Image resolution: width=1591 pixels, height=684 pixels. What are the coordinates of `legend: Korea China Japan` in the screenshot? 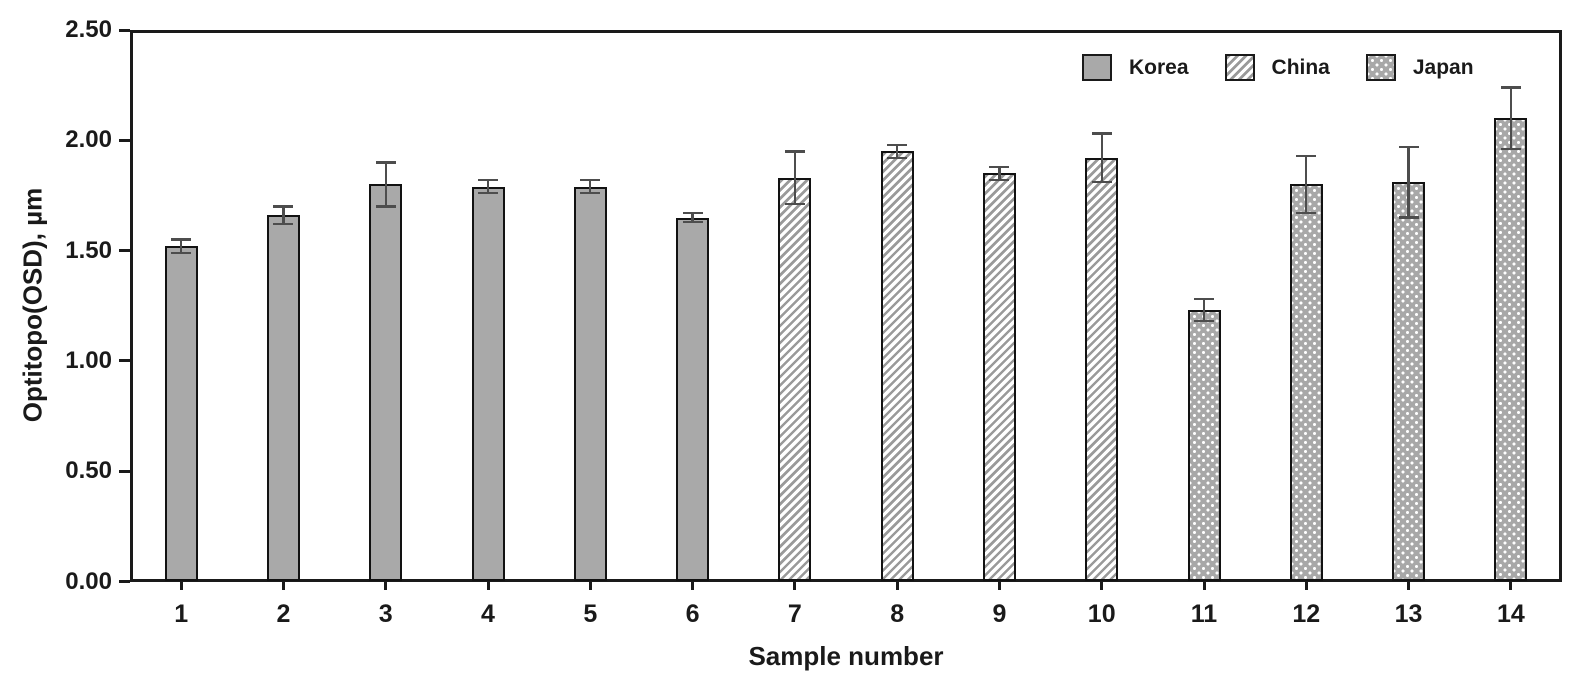 It's located at (1278, 67).